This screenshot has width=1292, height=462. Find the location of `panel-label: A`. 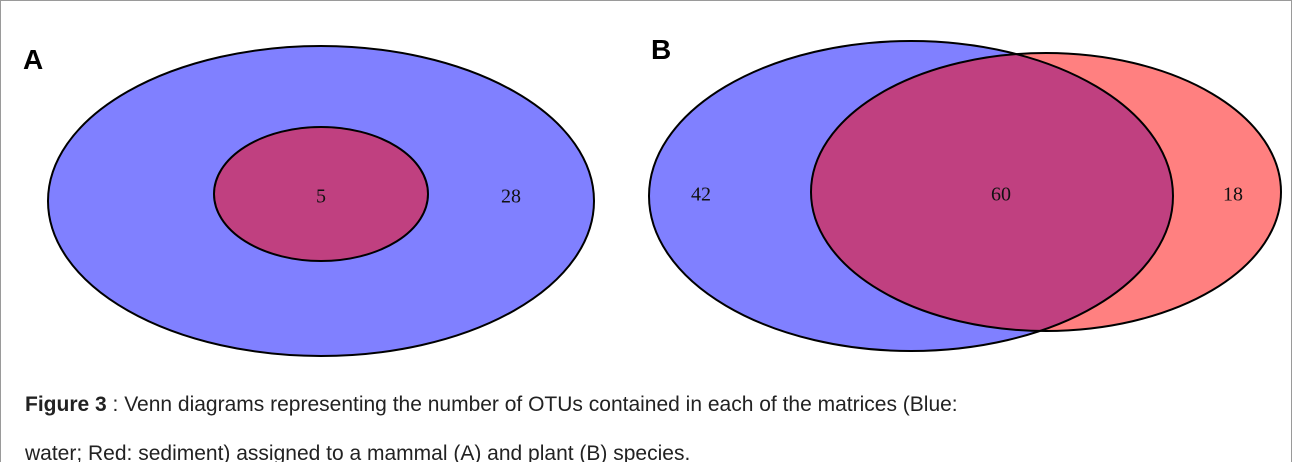

panel-label: A is located at coordinates (33, 59).